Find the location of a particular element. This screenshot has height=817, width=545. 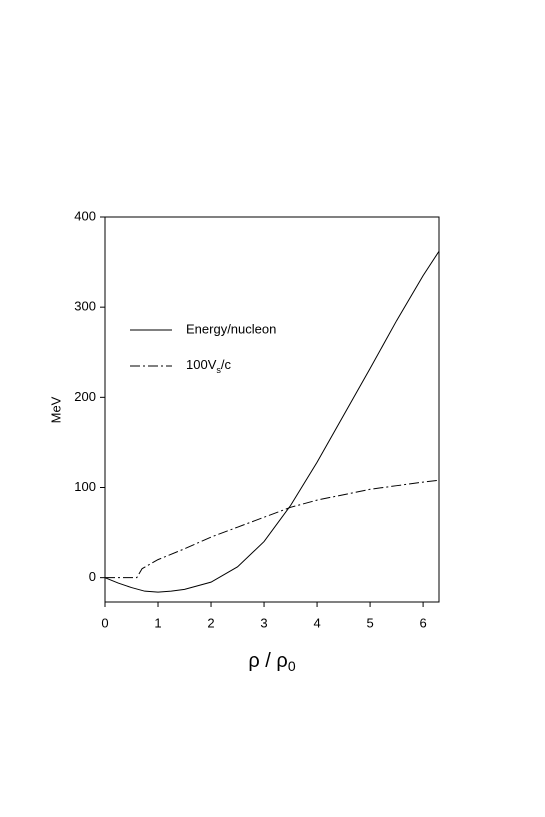

line-series is located at coordinates (272, 529).